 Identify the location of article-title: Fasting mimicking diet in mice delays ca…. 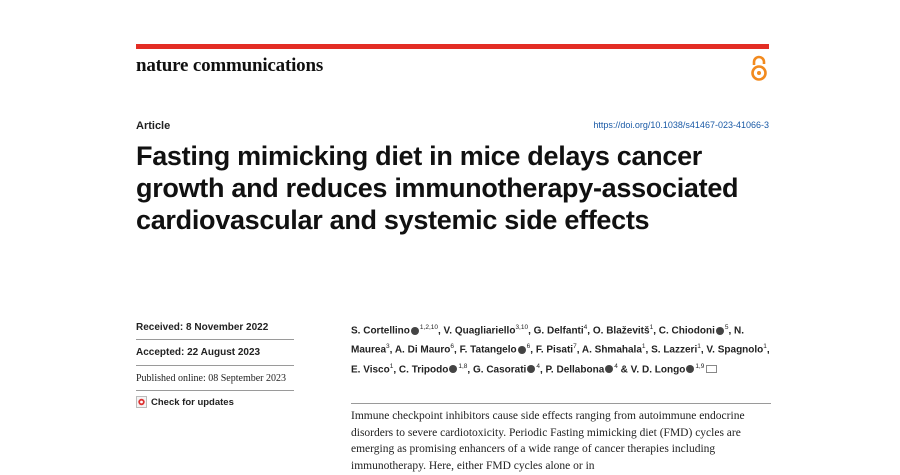
(437, 188).